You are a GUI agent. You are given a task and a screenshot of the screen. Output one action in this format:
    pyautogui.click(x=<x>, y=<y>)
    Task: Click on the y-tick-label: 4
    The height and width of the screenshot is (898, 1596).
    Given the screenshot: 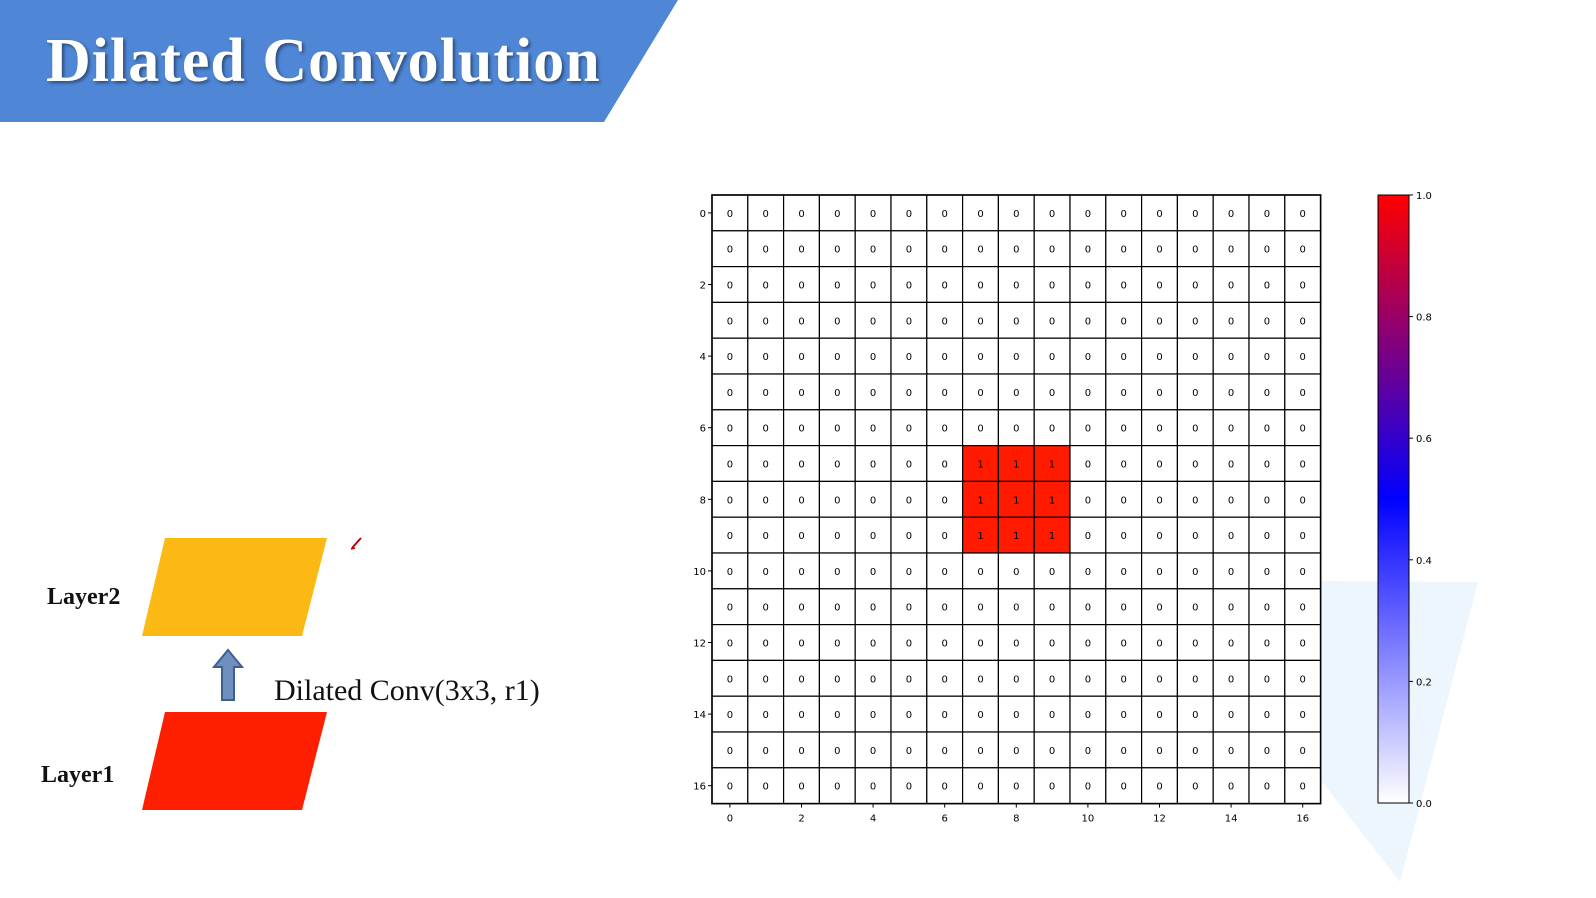 What is the action you would take?
    pyautogui.click(x=703, y=357)
    